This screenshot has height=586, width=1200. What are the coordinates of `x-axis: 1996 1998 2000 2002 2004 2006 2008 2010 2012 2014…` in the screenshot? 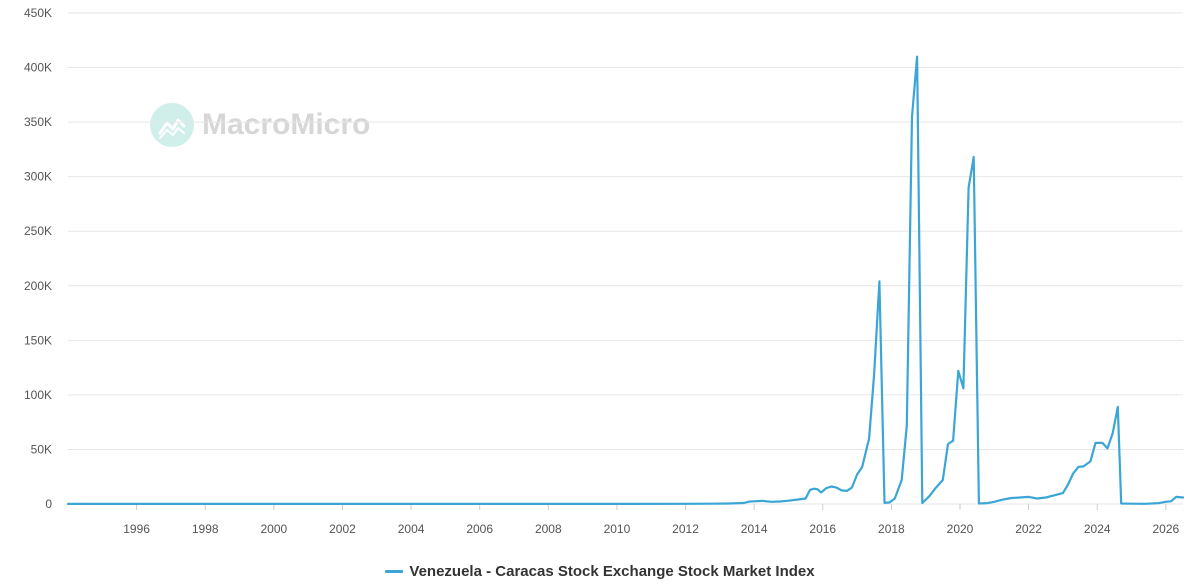 It's located at (651, 520).